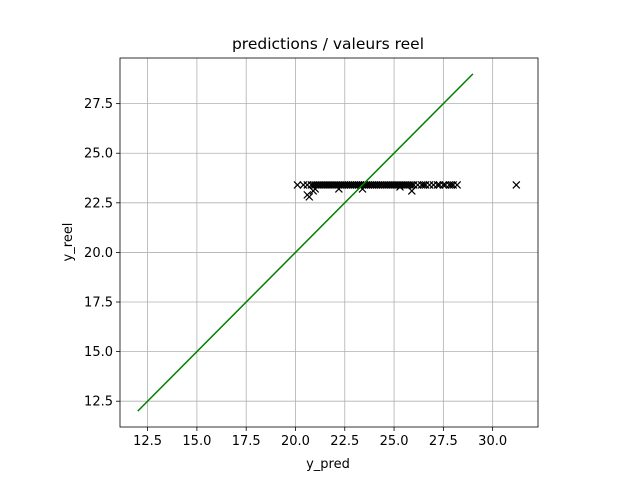 This screenshot has width=640, height=480. What do you see at coordinates (98, 352) in the screenshot?
I see `y-tick-label: 15.0` at bounding box center [98, 352].